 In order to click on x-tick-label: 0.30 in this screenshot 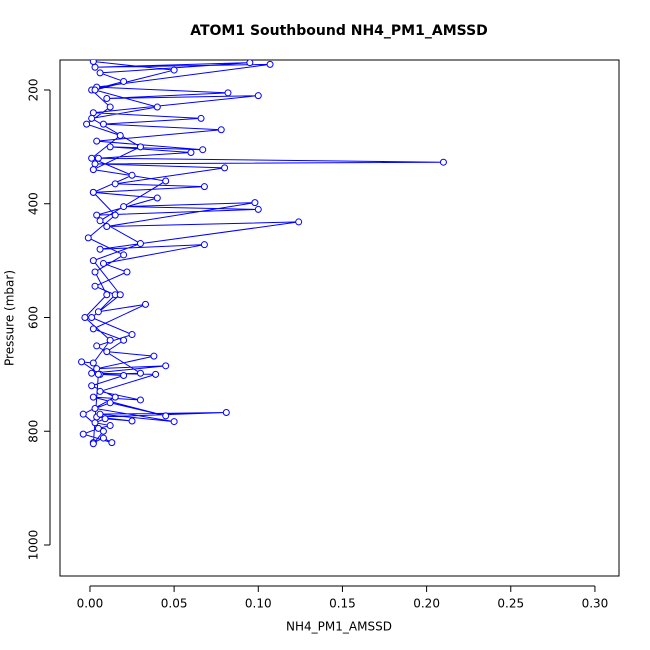, I will do `click(595, 604)`.